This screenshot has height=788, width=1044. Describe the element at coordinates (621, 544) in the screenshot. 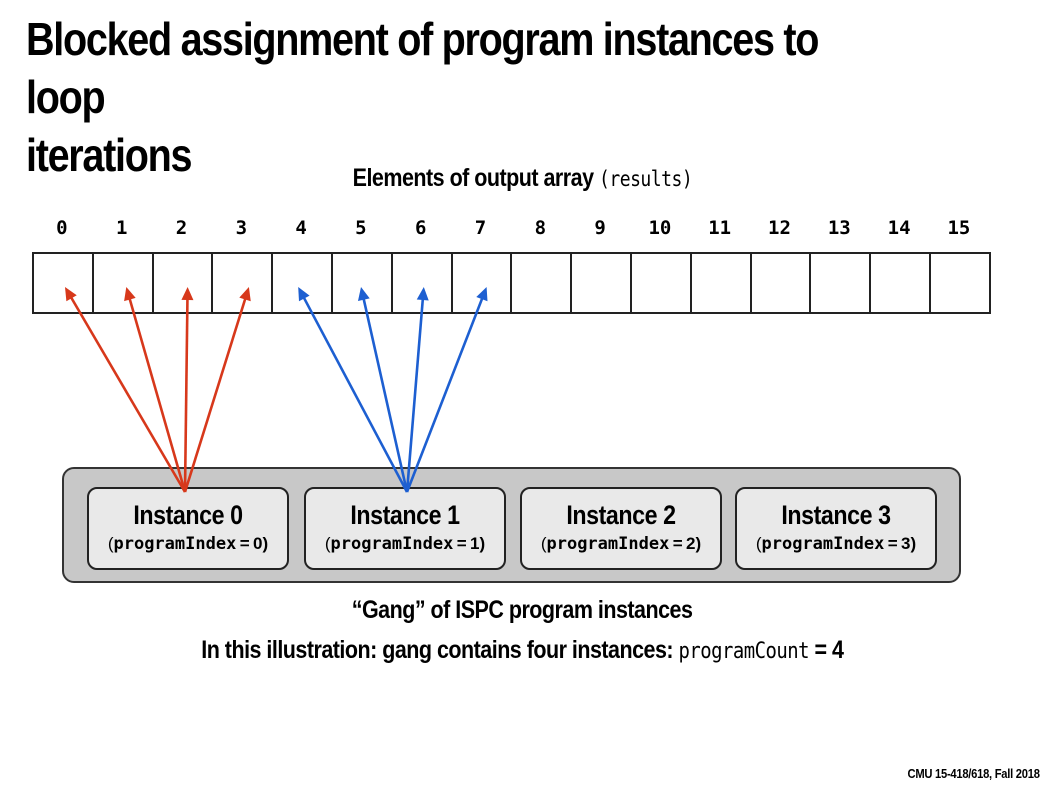

I see `instance-program-index: (programIndex = 2)` at that location.